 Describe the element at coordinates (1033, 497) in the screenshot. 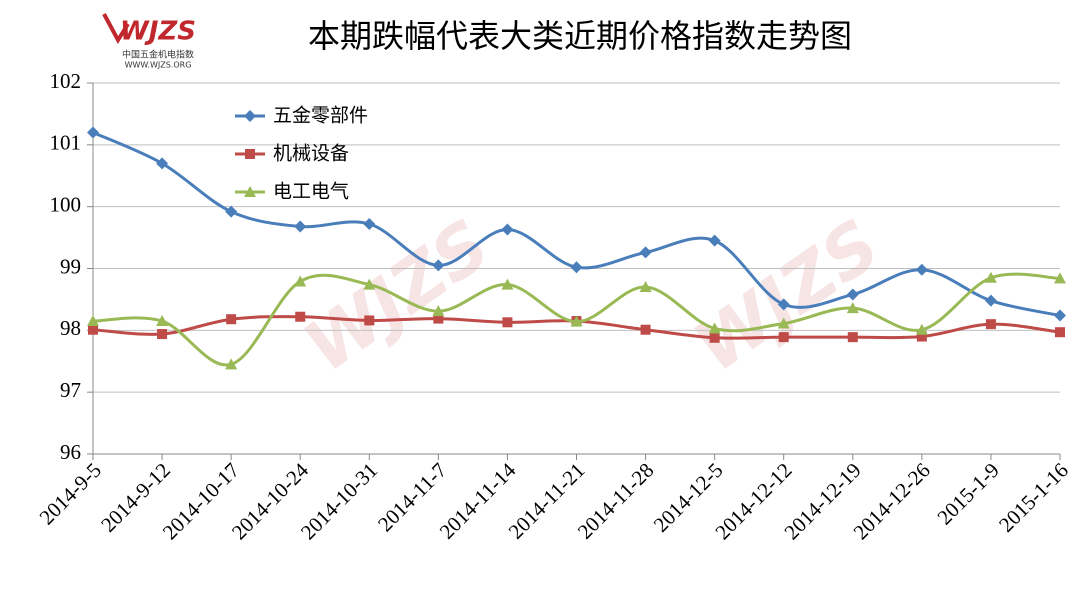

I see `x-tick-label: 2015-1-16` at that location.